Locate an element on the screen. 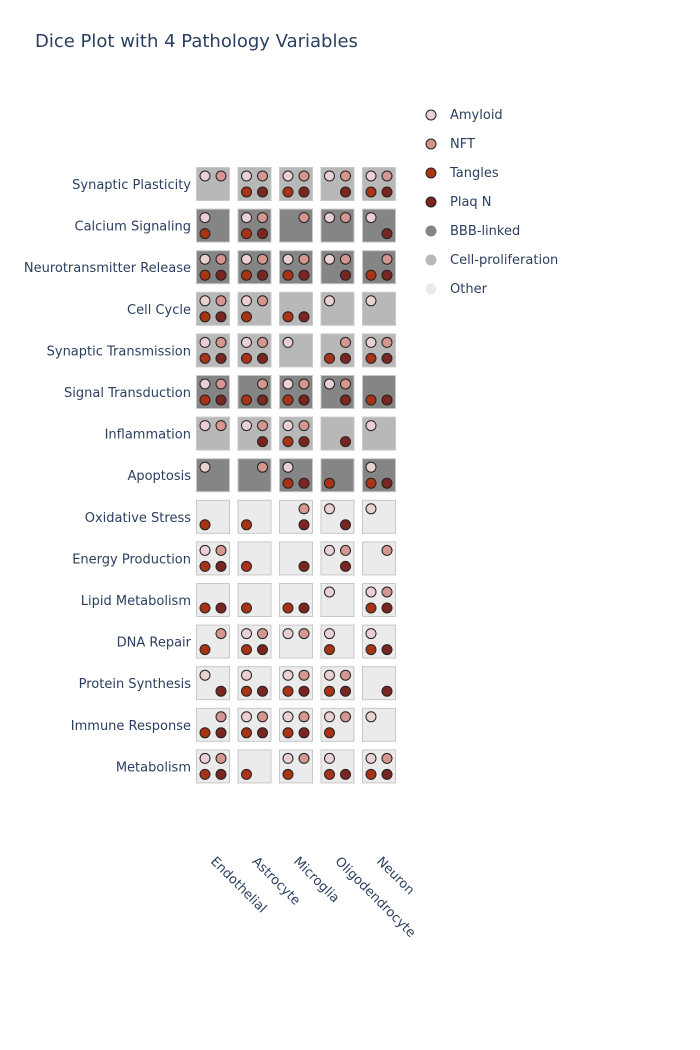 This screenshot has width=700, height=1050. row-label: Inflammation is located at coordinates (148, 435).